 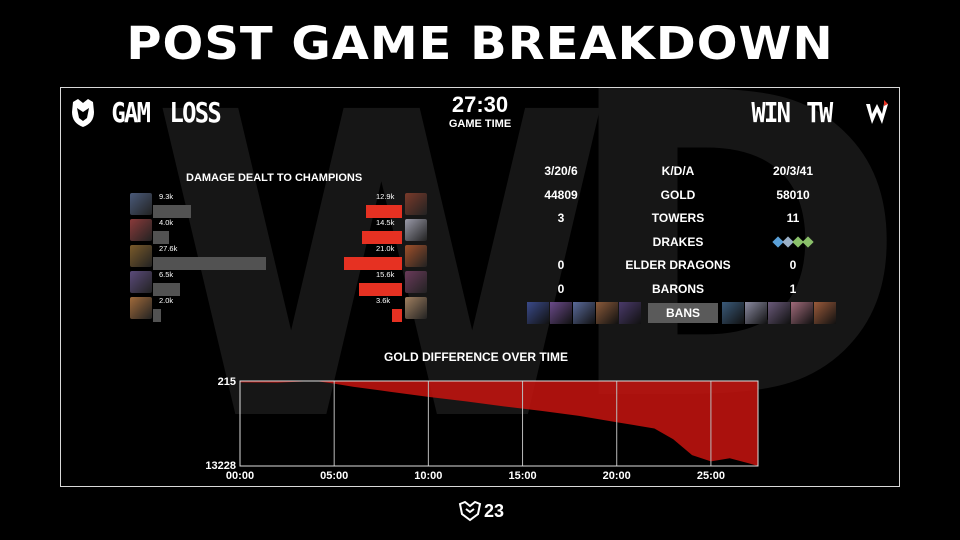 I want to click on stat-row: 0 BARONS 1, so click(x=680, y=291).